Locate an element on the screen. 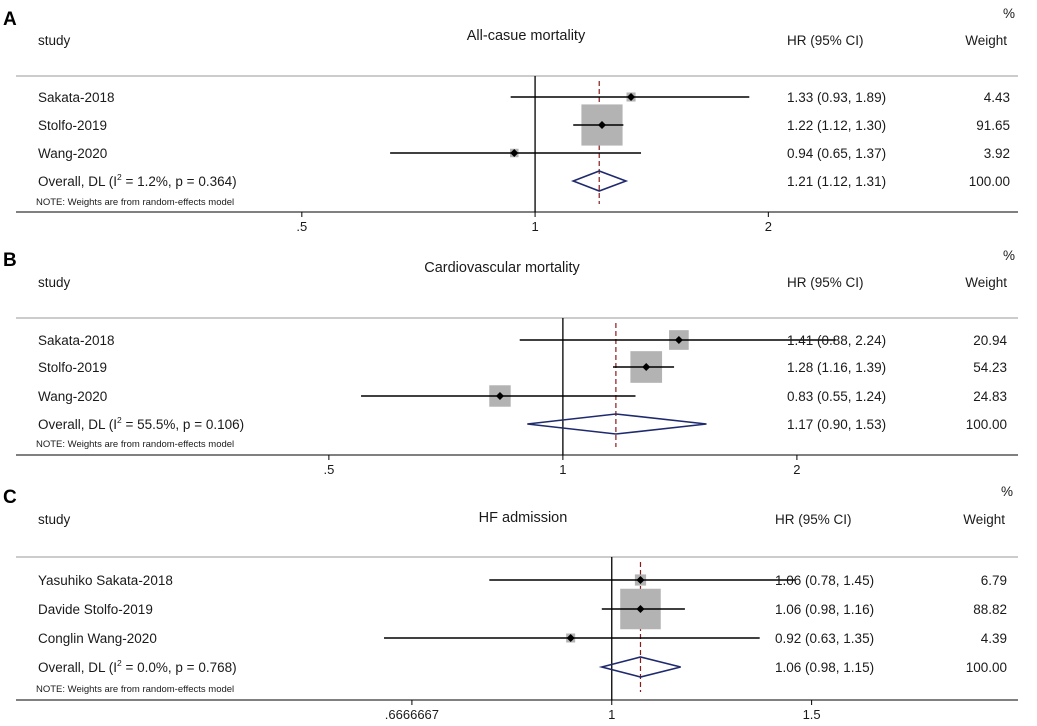 The width and height of the screenshot is (1037, 726). study-label: Conglin Wang-2020 is located at coordinates (97, 638).